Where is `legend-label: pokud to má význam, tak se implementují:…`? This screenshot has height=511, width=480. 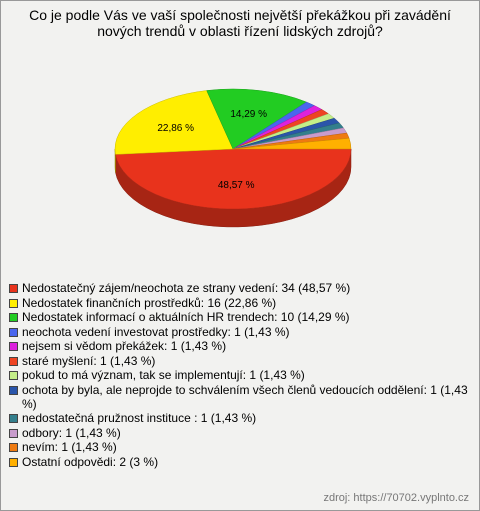 legend-label: pokud to má význam, tak se implementují:… is located at coordinates (163, 375).